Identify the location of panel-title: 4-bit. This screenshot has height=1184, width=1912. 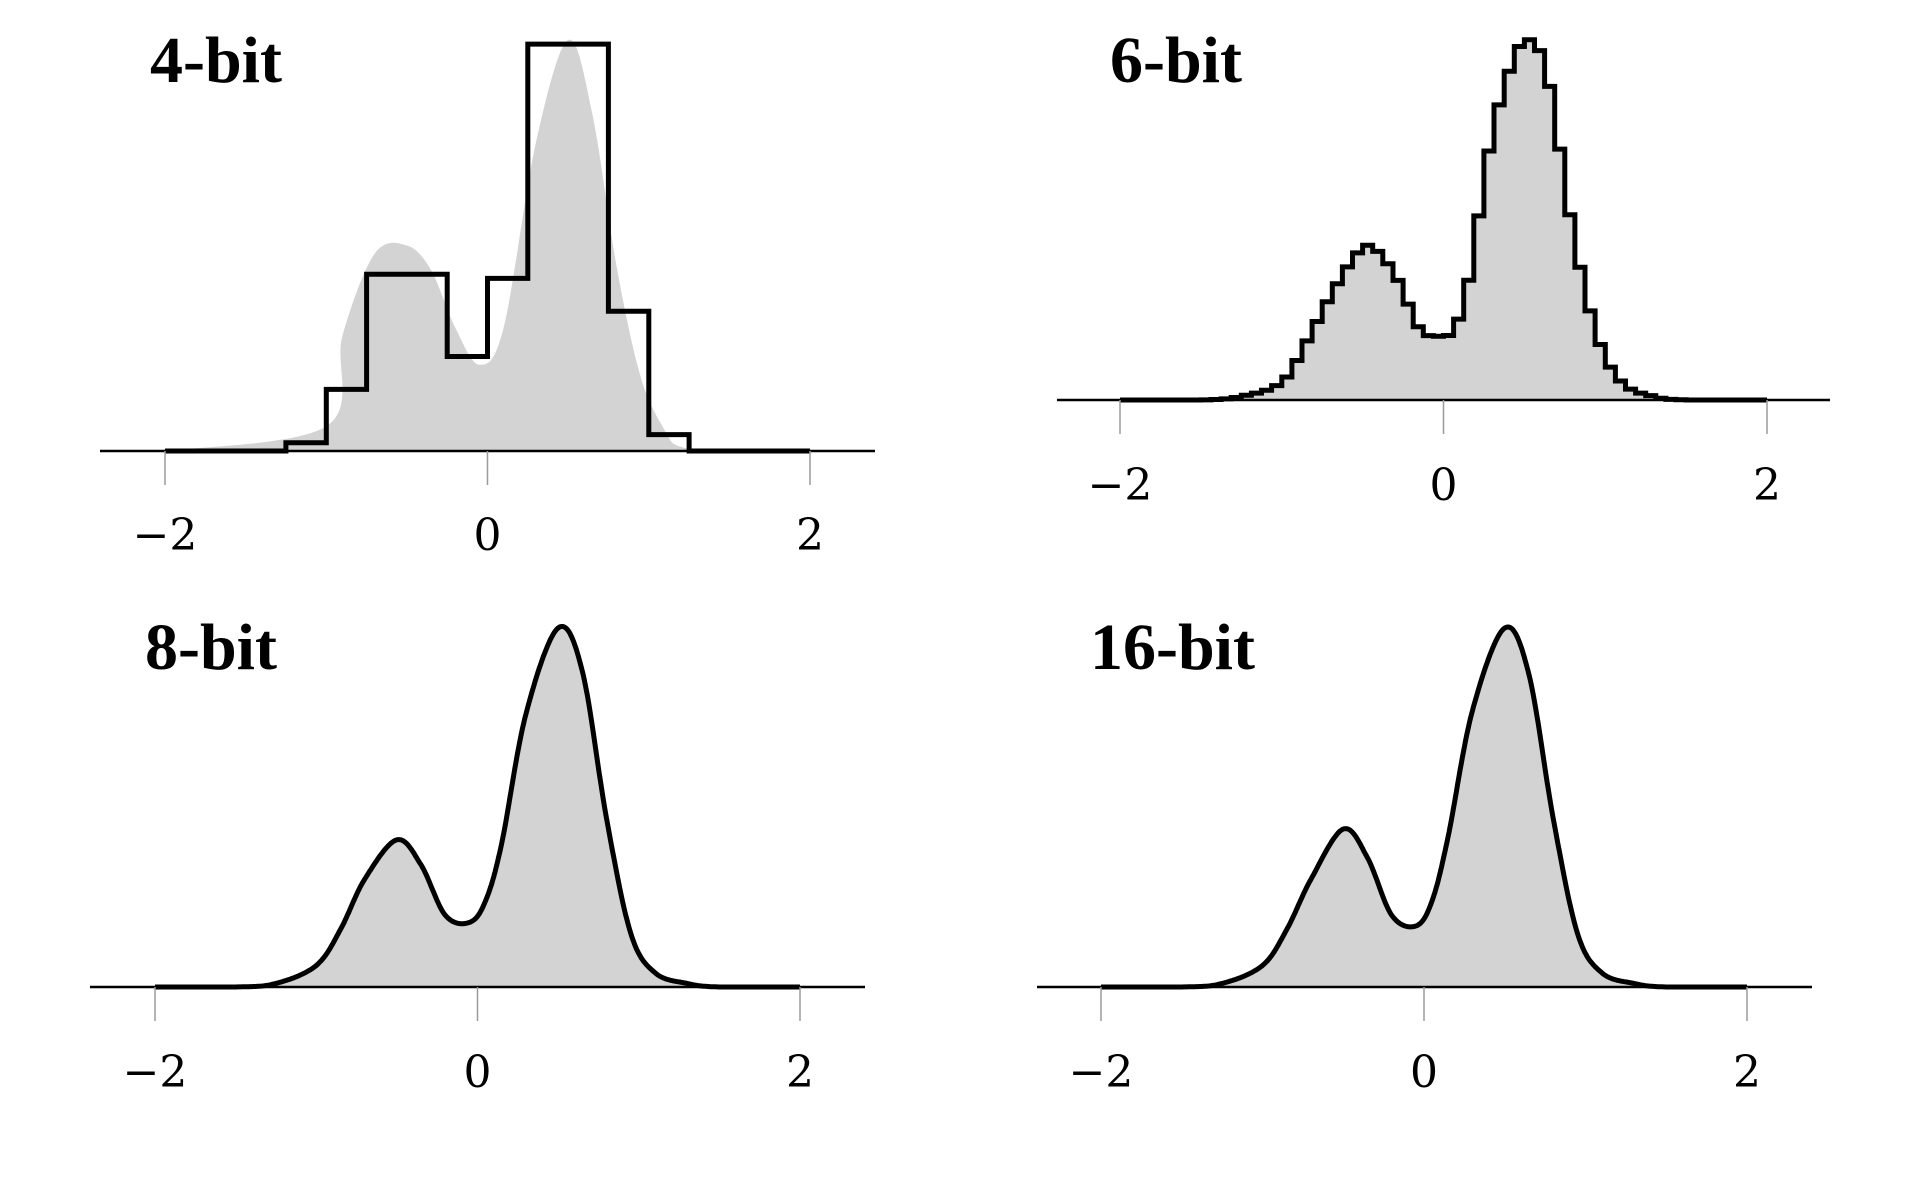
(216, 60).